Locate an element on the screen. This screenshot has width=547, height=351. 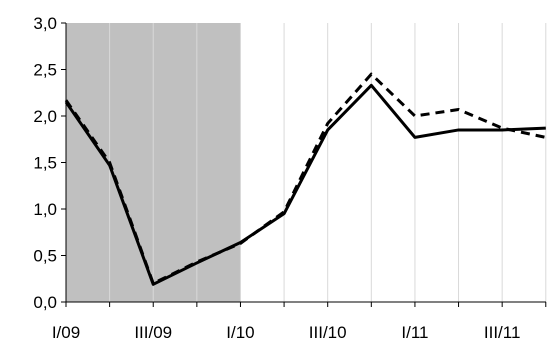
x-tick-label: III/11 is located at coordinates (502, 332).